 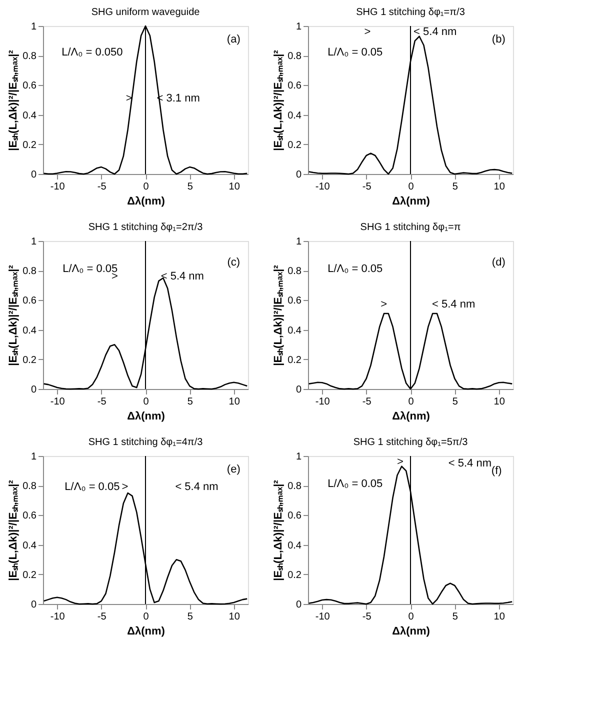 What do you see at coordinates (92, 52) in the screenshot?
I see `annotation: L/Λ₀ = 0.050` at bounding box center [92, 52].